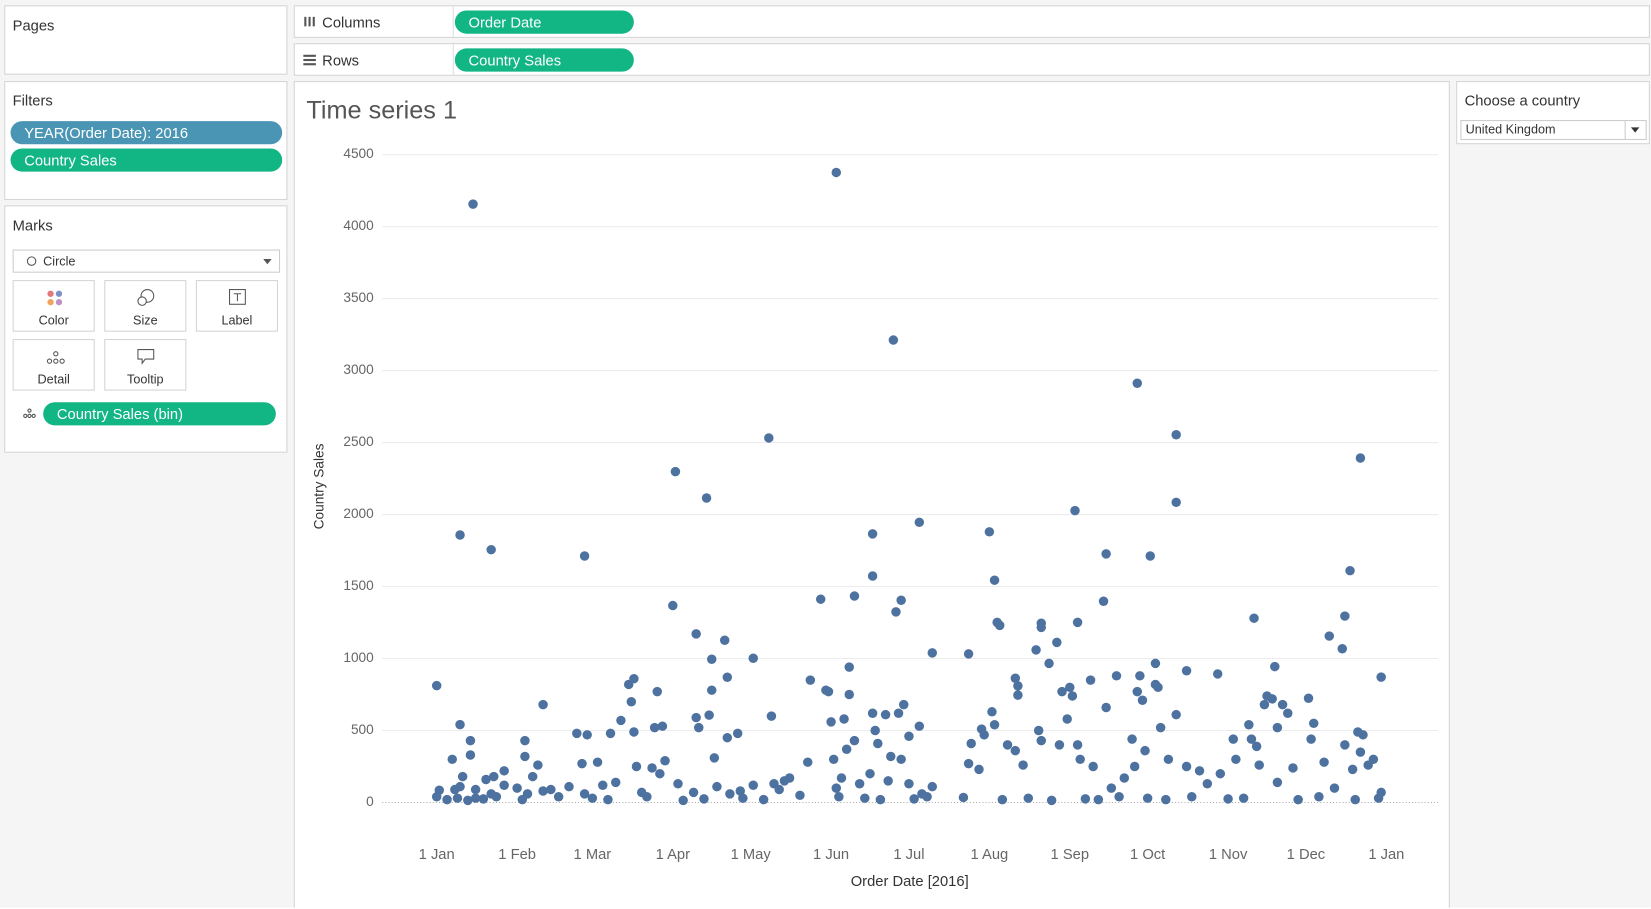 The image size is (1651, 909). What do you see at coordinates (53, 306) in the screenshot?
I see `color-button: Color` at bounding box center [53, 306].